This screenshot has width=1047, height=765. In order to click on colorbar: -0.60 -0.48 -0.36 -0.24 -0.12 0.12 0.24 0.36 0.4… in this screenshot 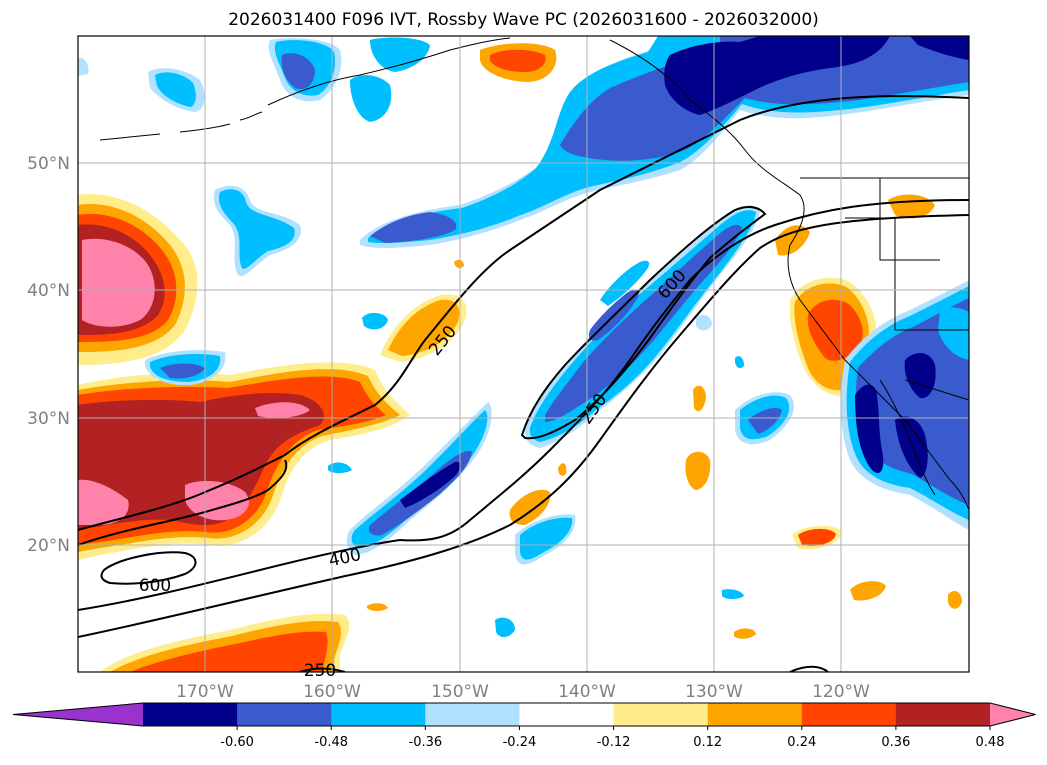, I will do `click(524, 726)`.